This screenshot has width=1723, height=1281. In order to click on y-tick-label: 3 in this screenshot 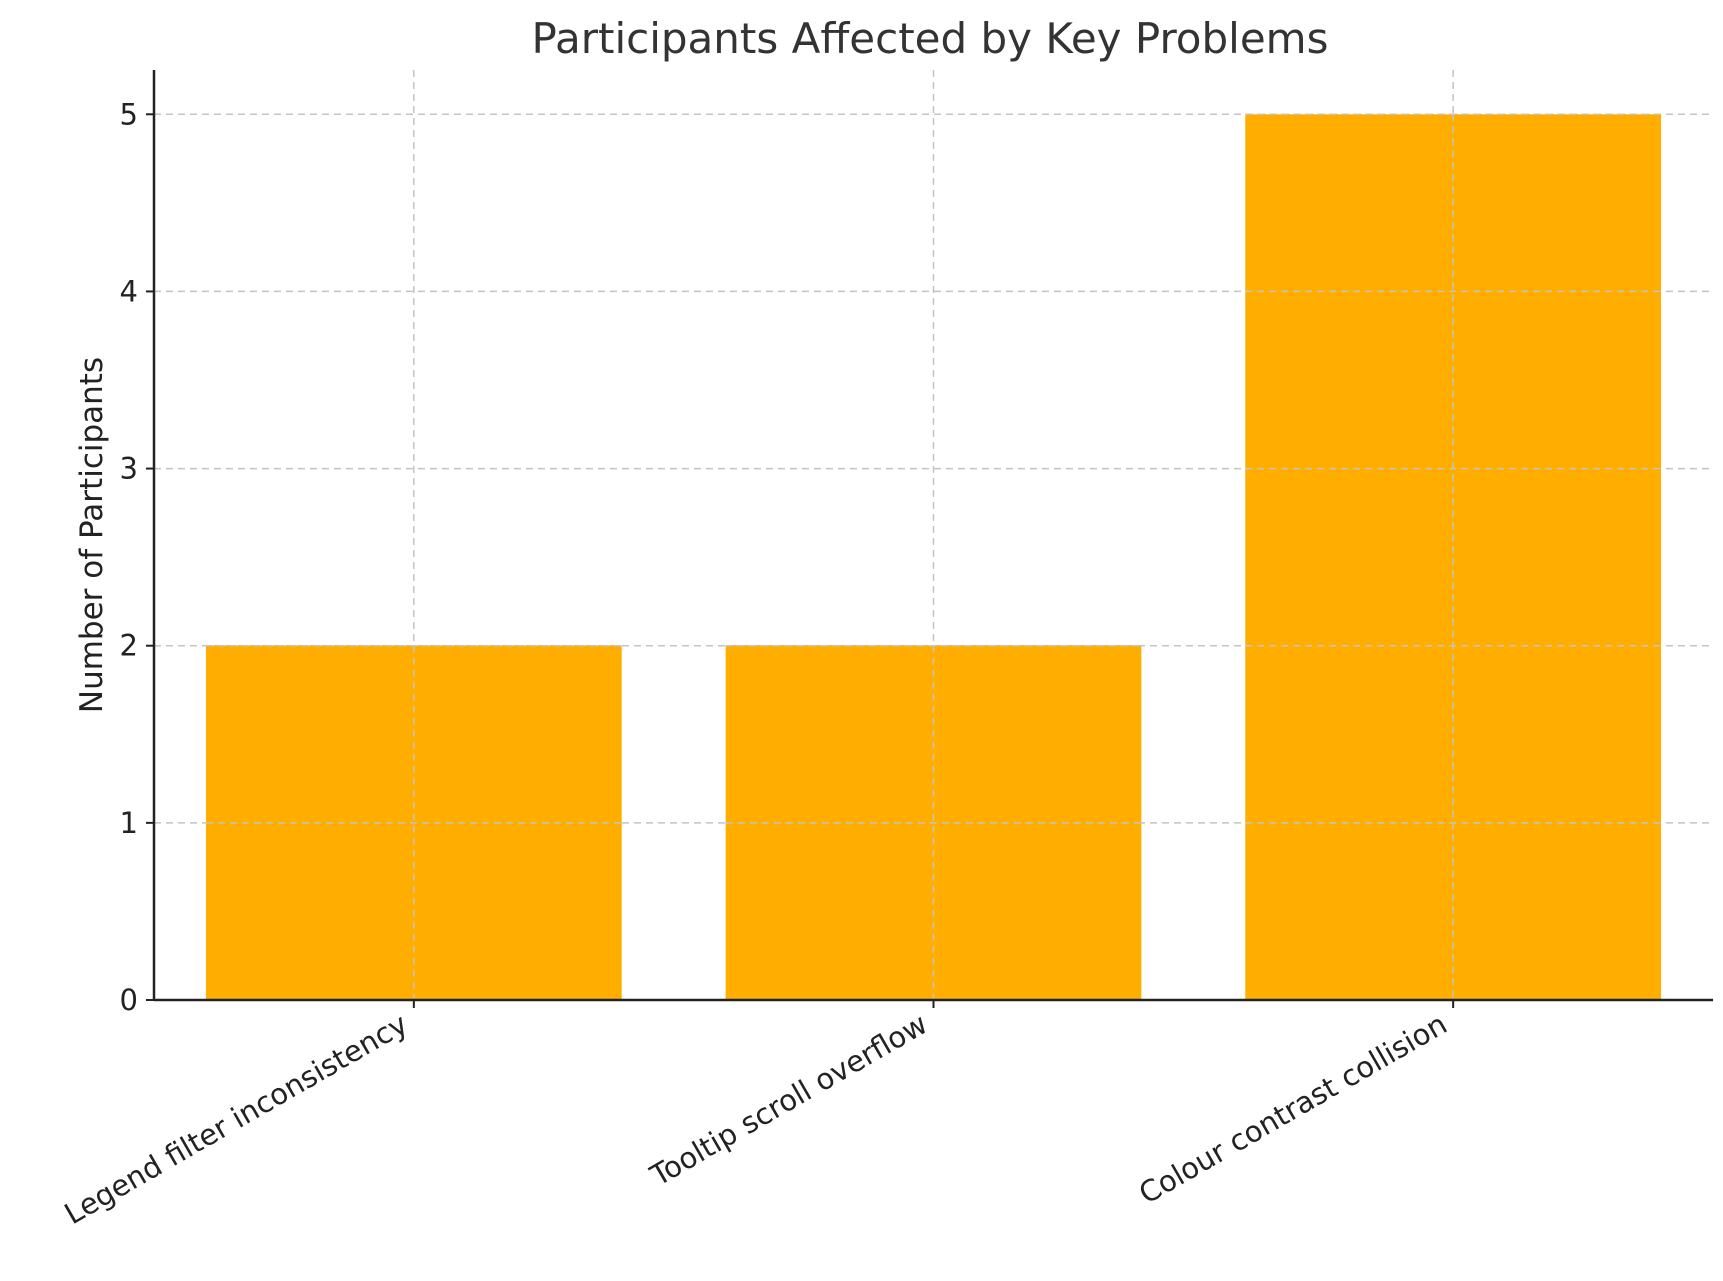, I will do `click(129, 469)`.